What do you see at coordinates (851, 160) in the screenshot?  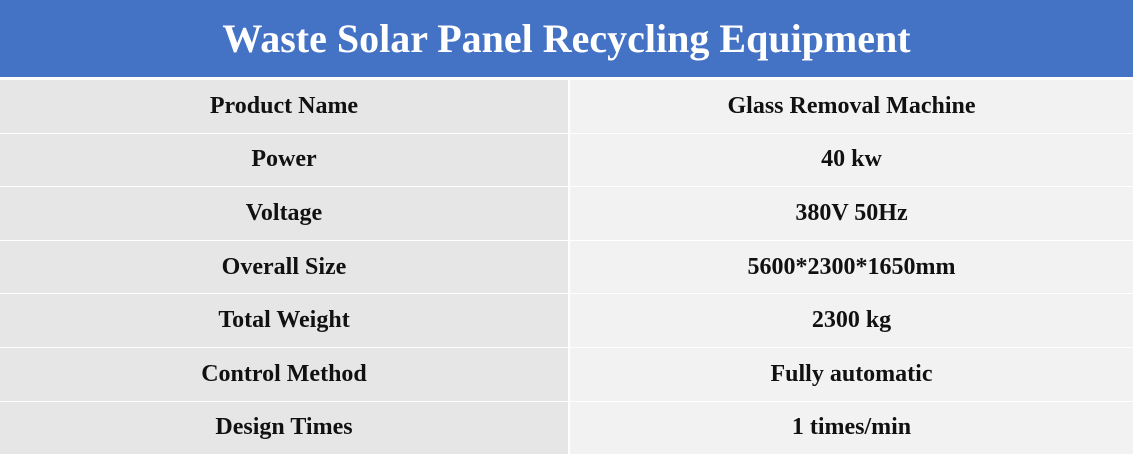 I see `value-cell: 40 kw` at bounding box center [851, 160].